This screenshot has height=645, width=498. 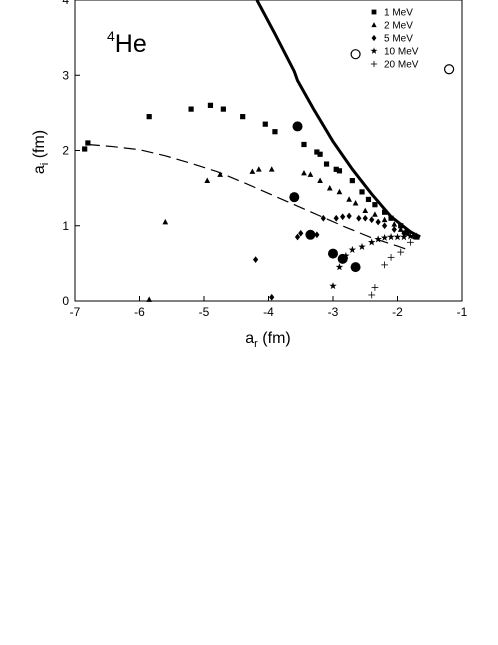 I want to click on x-axis-label-main: a, so click(x=249, y=338).